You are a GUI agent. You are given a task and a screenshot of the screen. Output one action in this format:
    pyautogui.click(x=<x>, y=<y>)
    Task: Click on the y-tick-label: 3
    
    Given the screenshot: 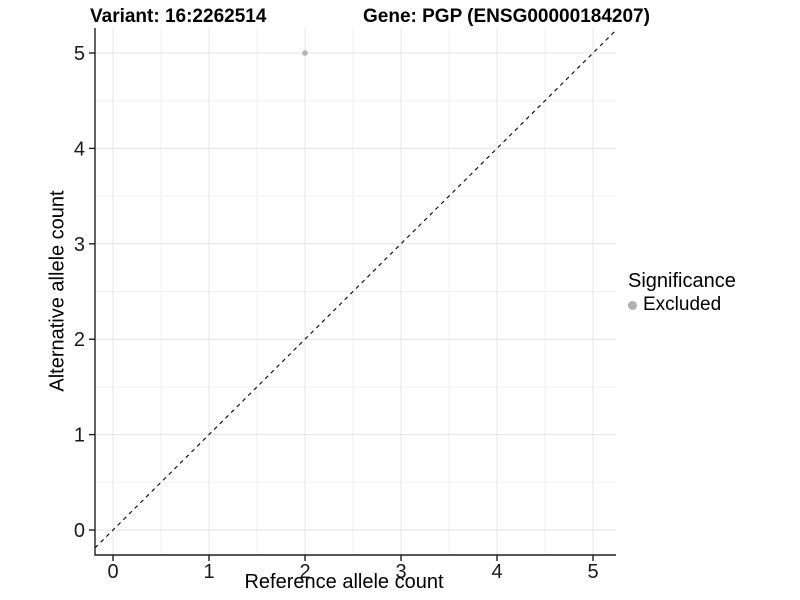 What is the action you would take?
    pyautogui.click(x=79, y=245)
    